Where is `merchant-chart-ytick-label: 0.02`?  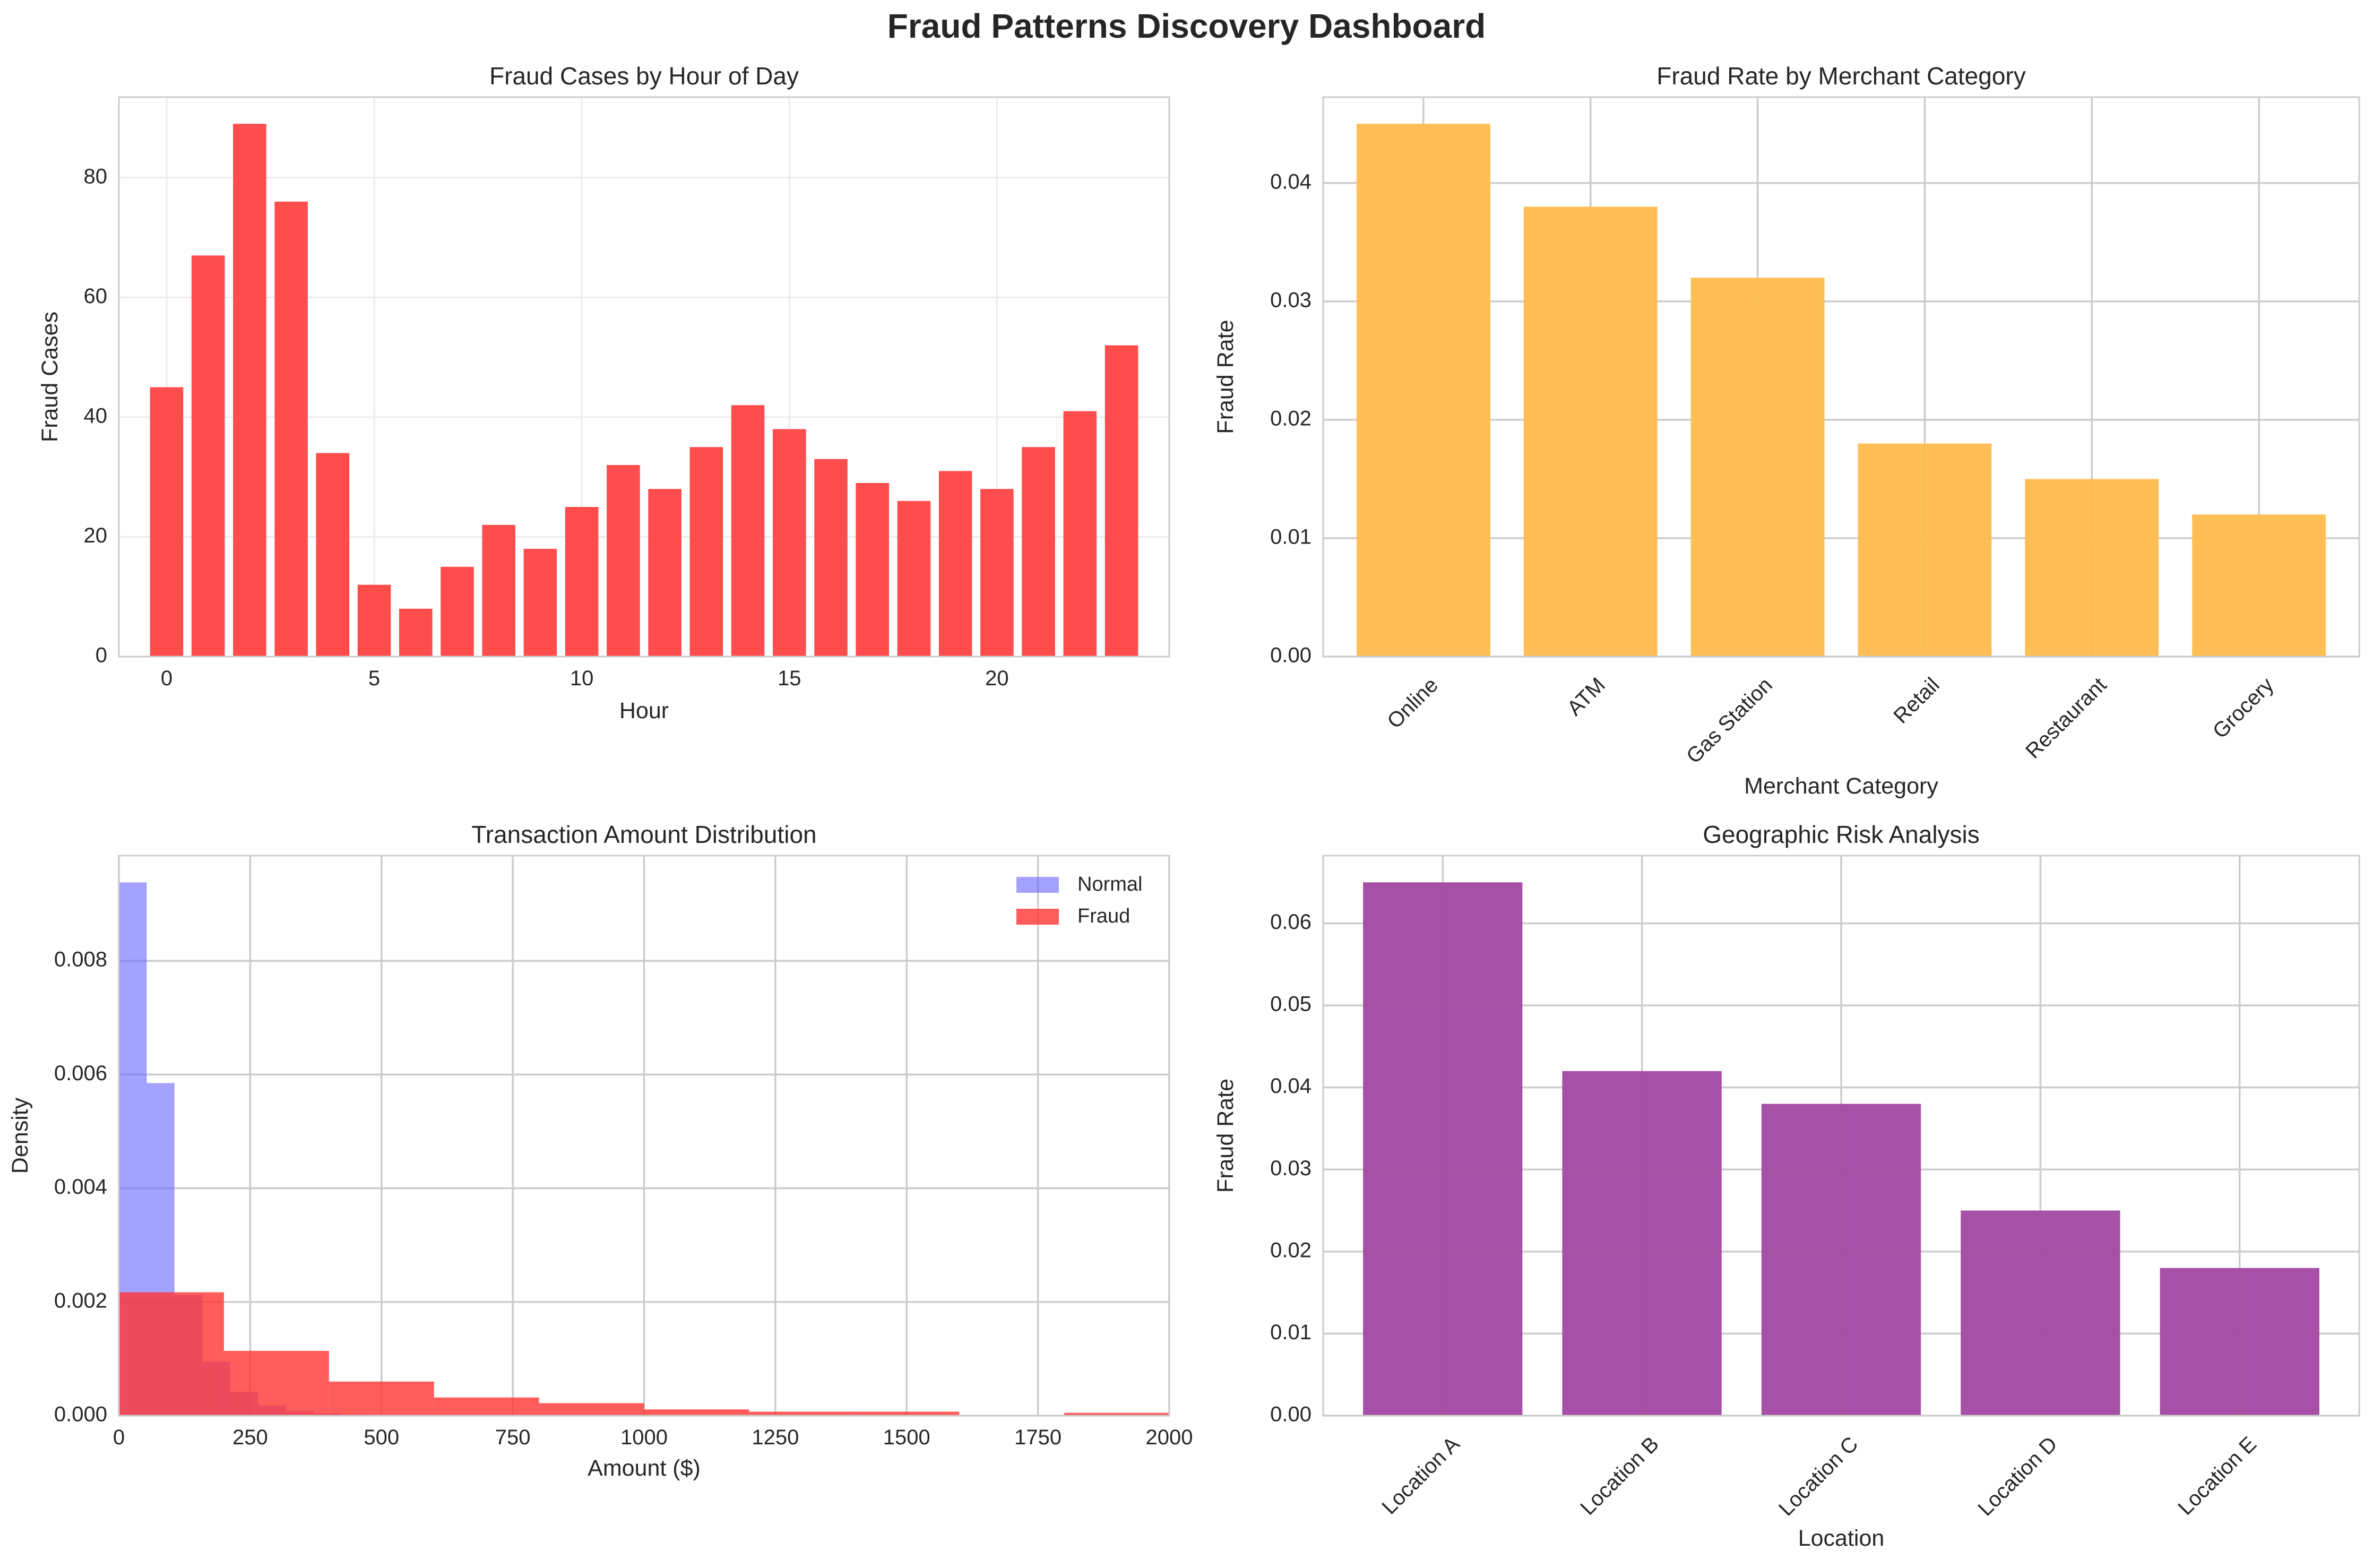
merchant-chart-ytick-label: 0.02 is located at coordinates (1290, 418).